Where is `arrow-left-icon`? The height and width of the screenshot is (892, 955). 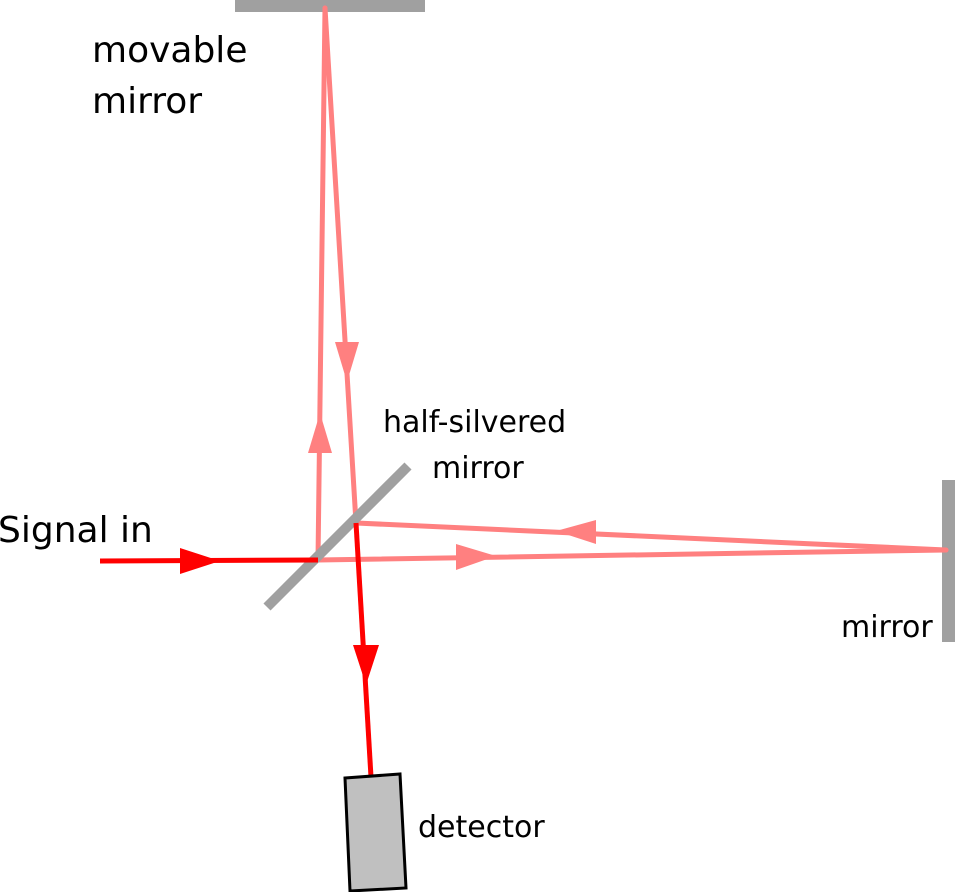 arrow-left-icon is located at coordinates (576, 532).